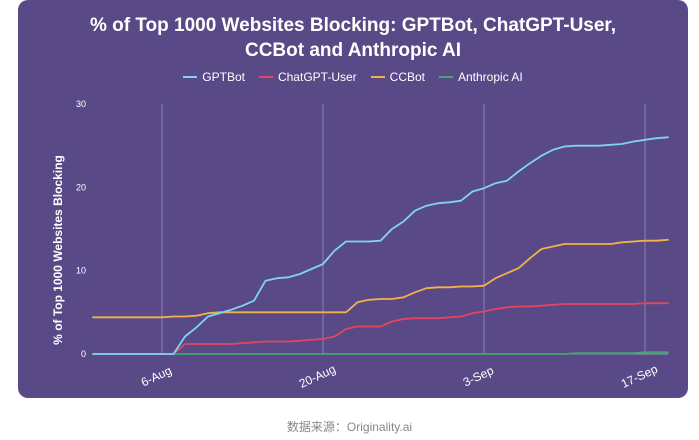  I want to click on legend-item: Anthropic AI, so click(481, 77).